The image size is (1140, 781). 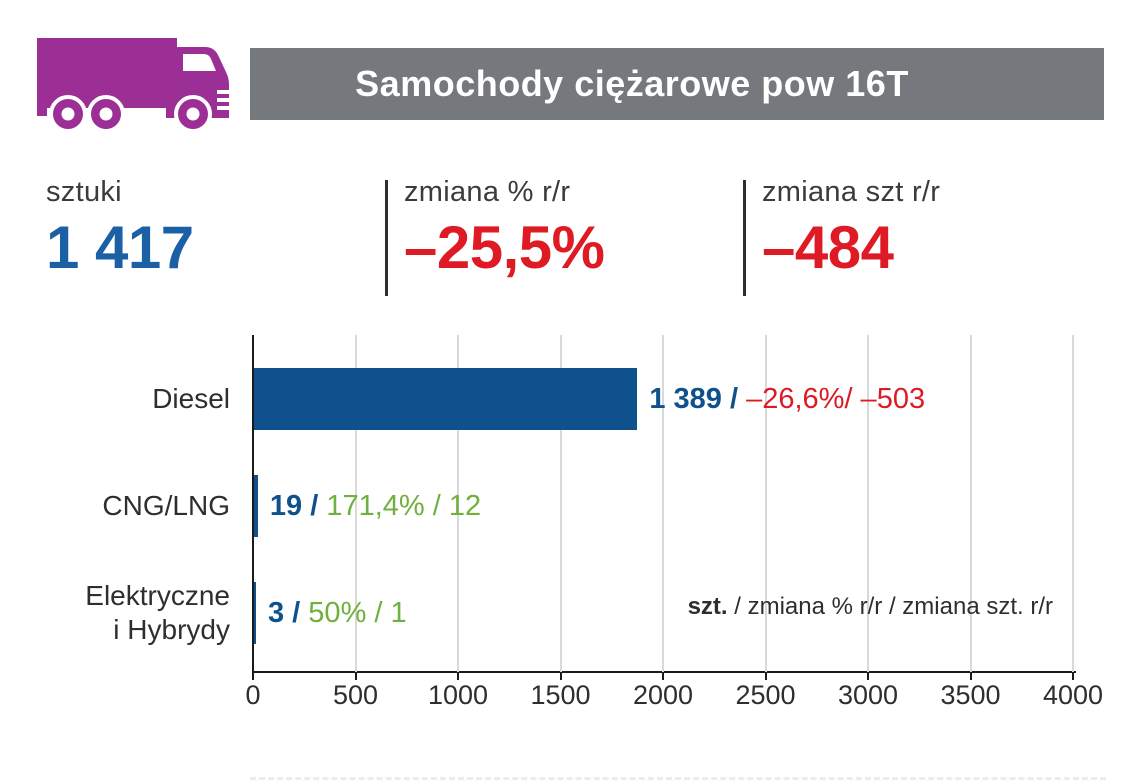 What do you see at coordinates (765, 695) in the screenshot?
I see `axis-tick-label: 2500` at bounding box center [765, 695].